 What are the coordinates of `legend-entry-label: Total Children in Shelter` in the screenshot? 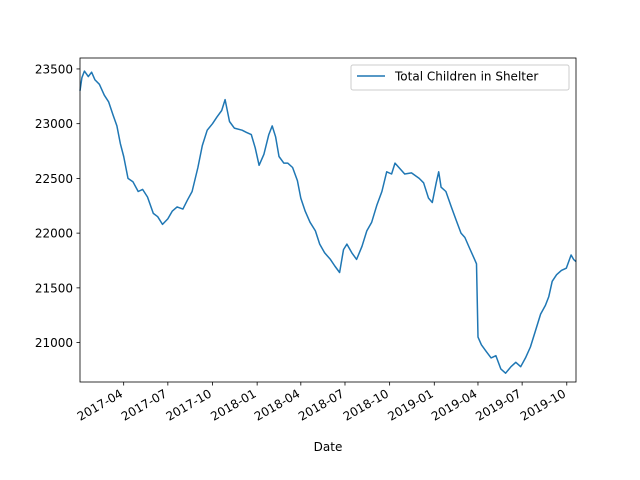 It's located at (466, 77).